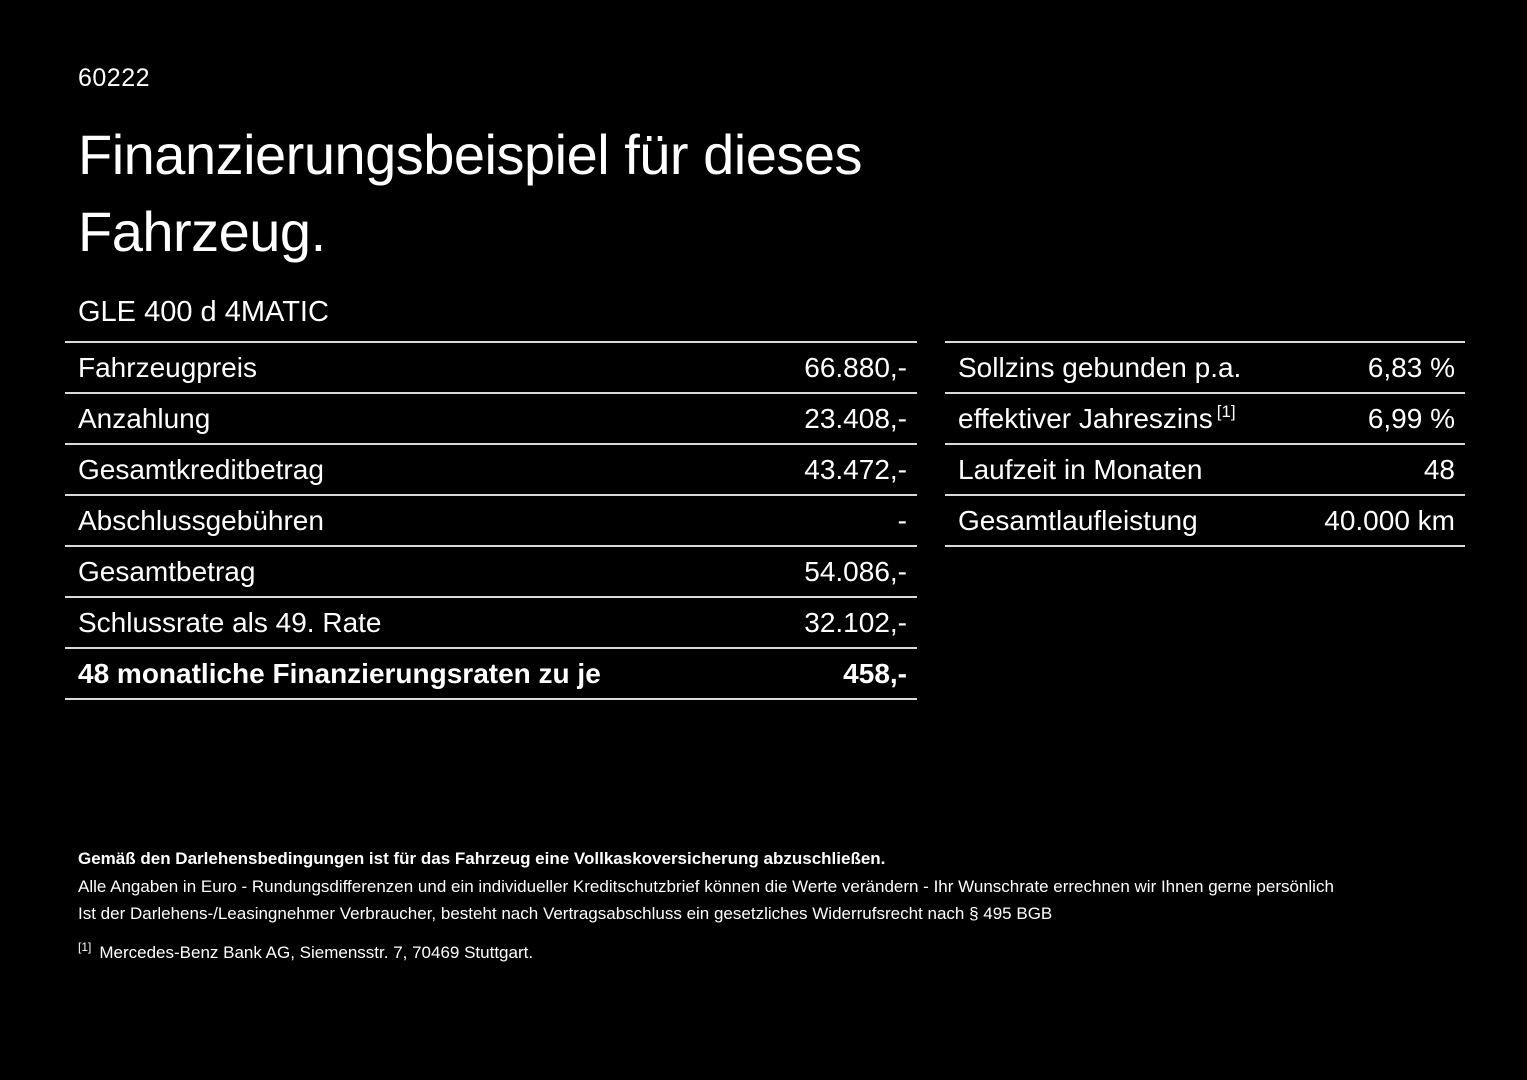  Describe the element at coordinates (167, 367) in the screenshot. I see `row-label: Fahrzeugpreis` at that location.